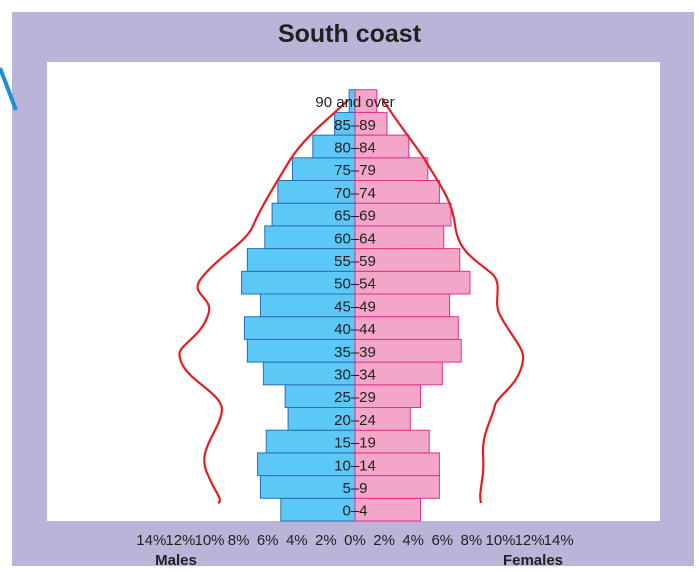  I want to click on age-group-label: 70–74, so click(355, 193).